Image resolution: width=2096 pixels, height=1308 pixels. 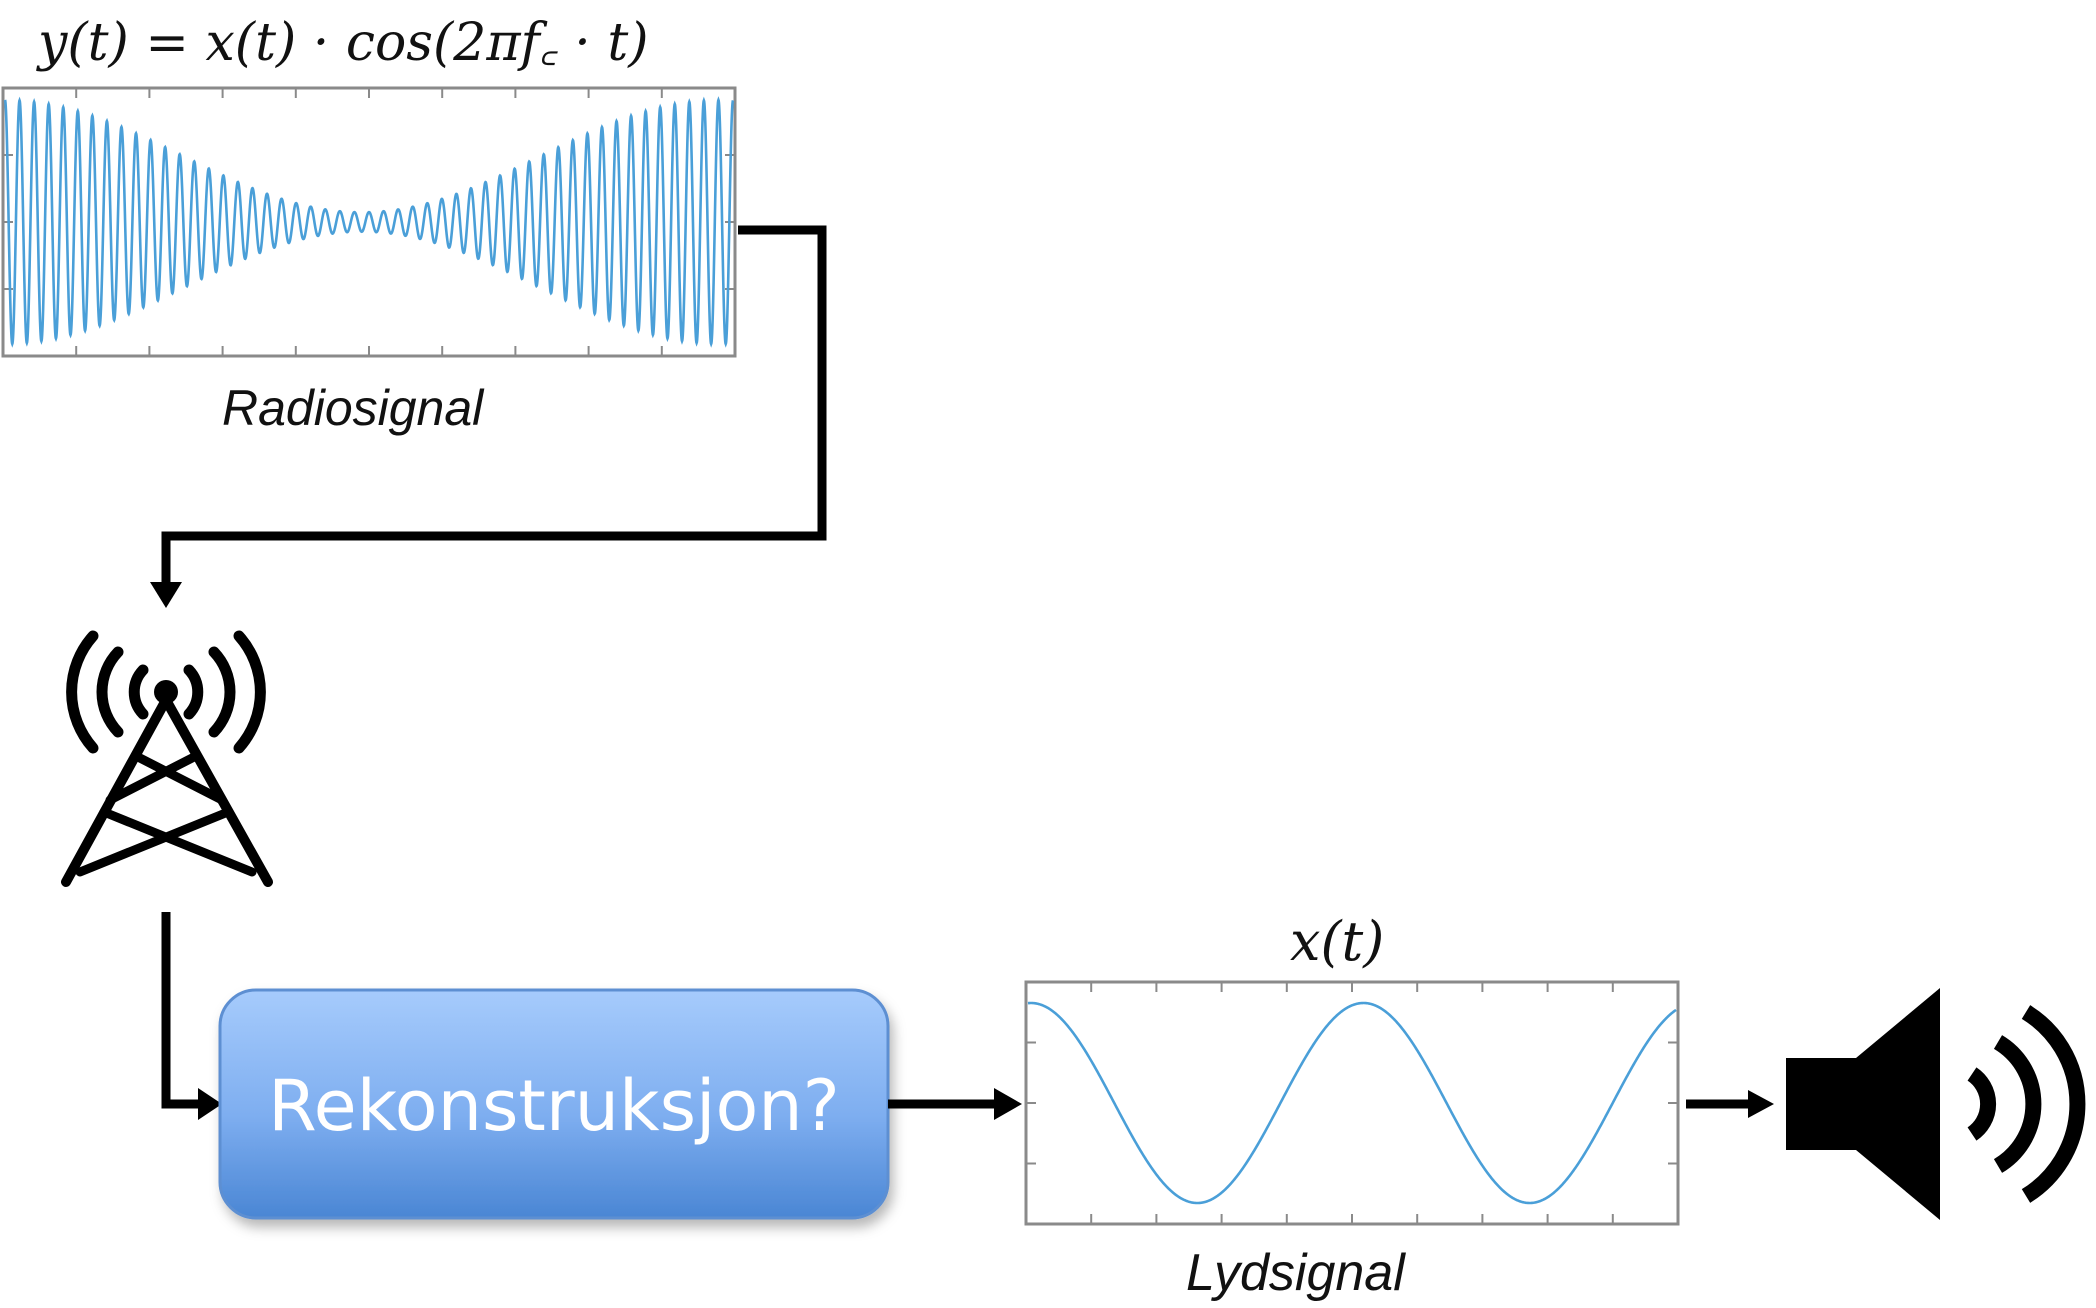 What do you see at coordinates (1296, 1273) in the screenshot?
I see `audio-caption: Lydsignal` at bounding box center [1296, 1273].